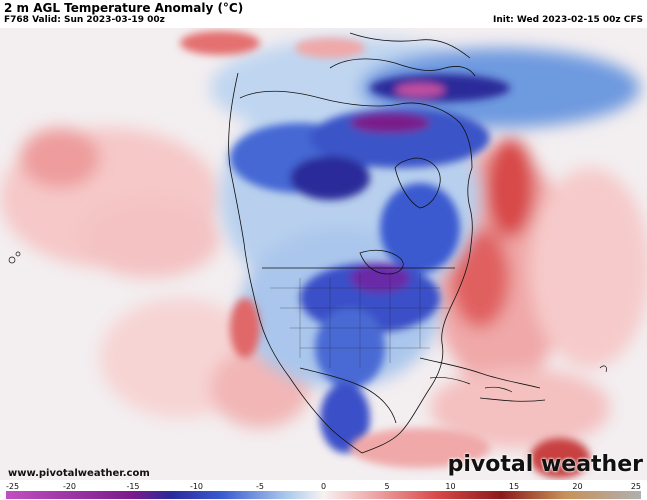  Describe the element at coordinates (386, 486) in the screenshot. I see `colorbar-tick-label: 5` at that location.